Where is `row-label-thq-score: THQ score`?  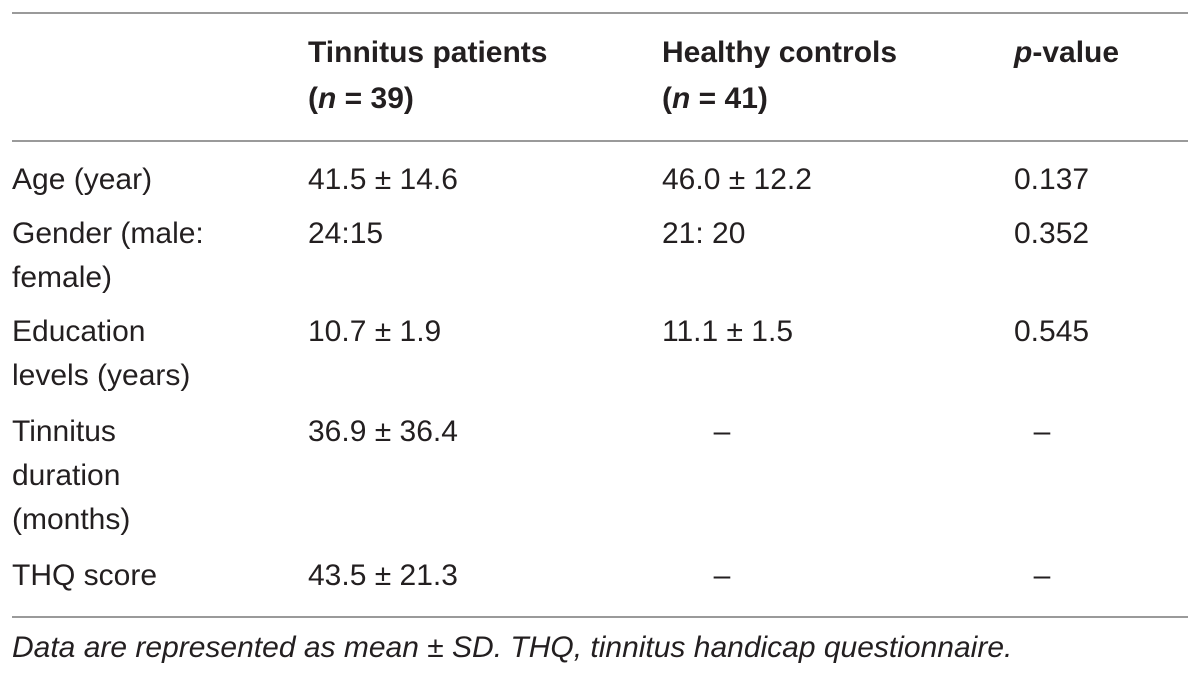 row-label-thq-score: THQ score is located at coordinates (85, 575).